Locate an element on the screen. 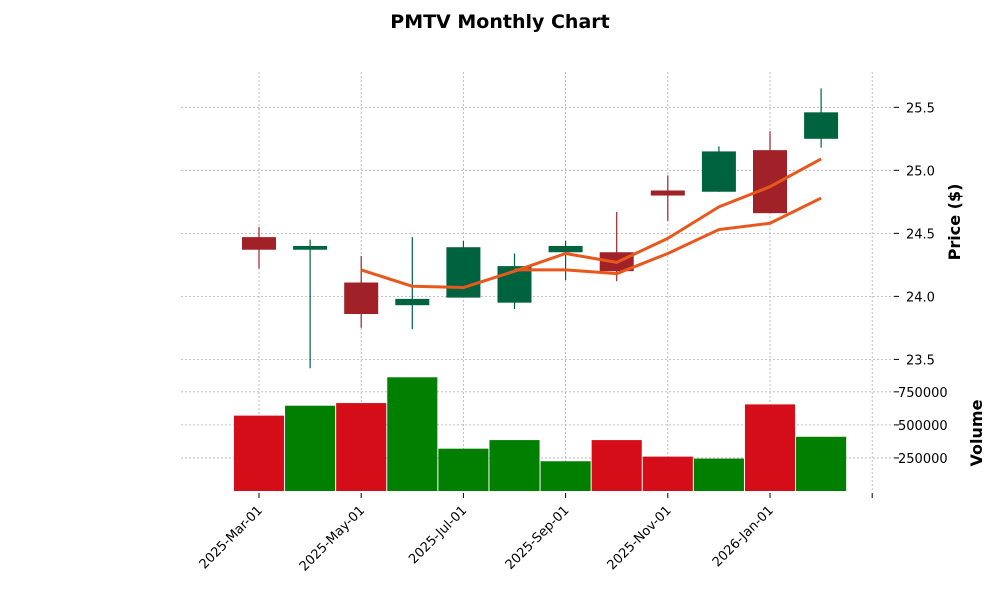  moving-average-long-line is located at coordinates (668, 236).